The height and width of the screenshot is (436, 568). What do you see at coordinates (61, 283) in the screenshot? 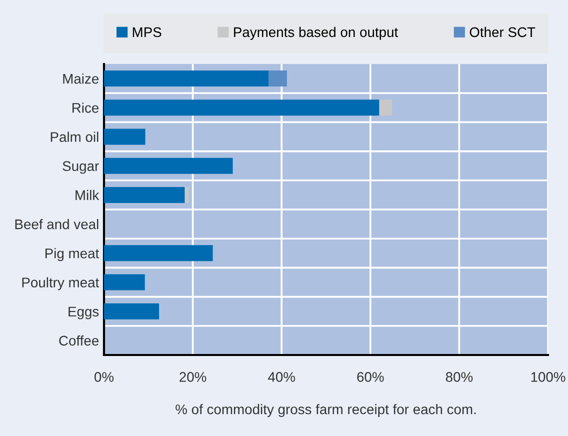
I see `y-tick-label: Poultry meat` at bounding box center [61, 283].